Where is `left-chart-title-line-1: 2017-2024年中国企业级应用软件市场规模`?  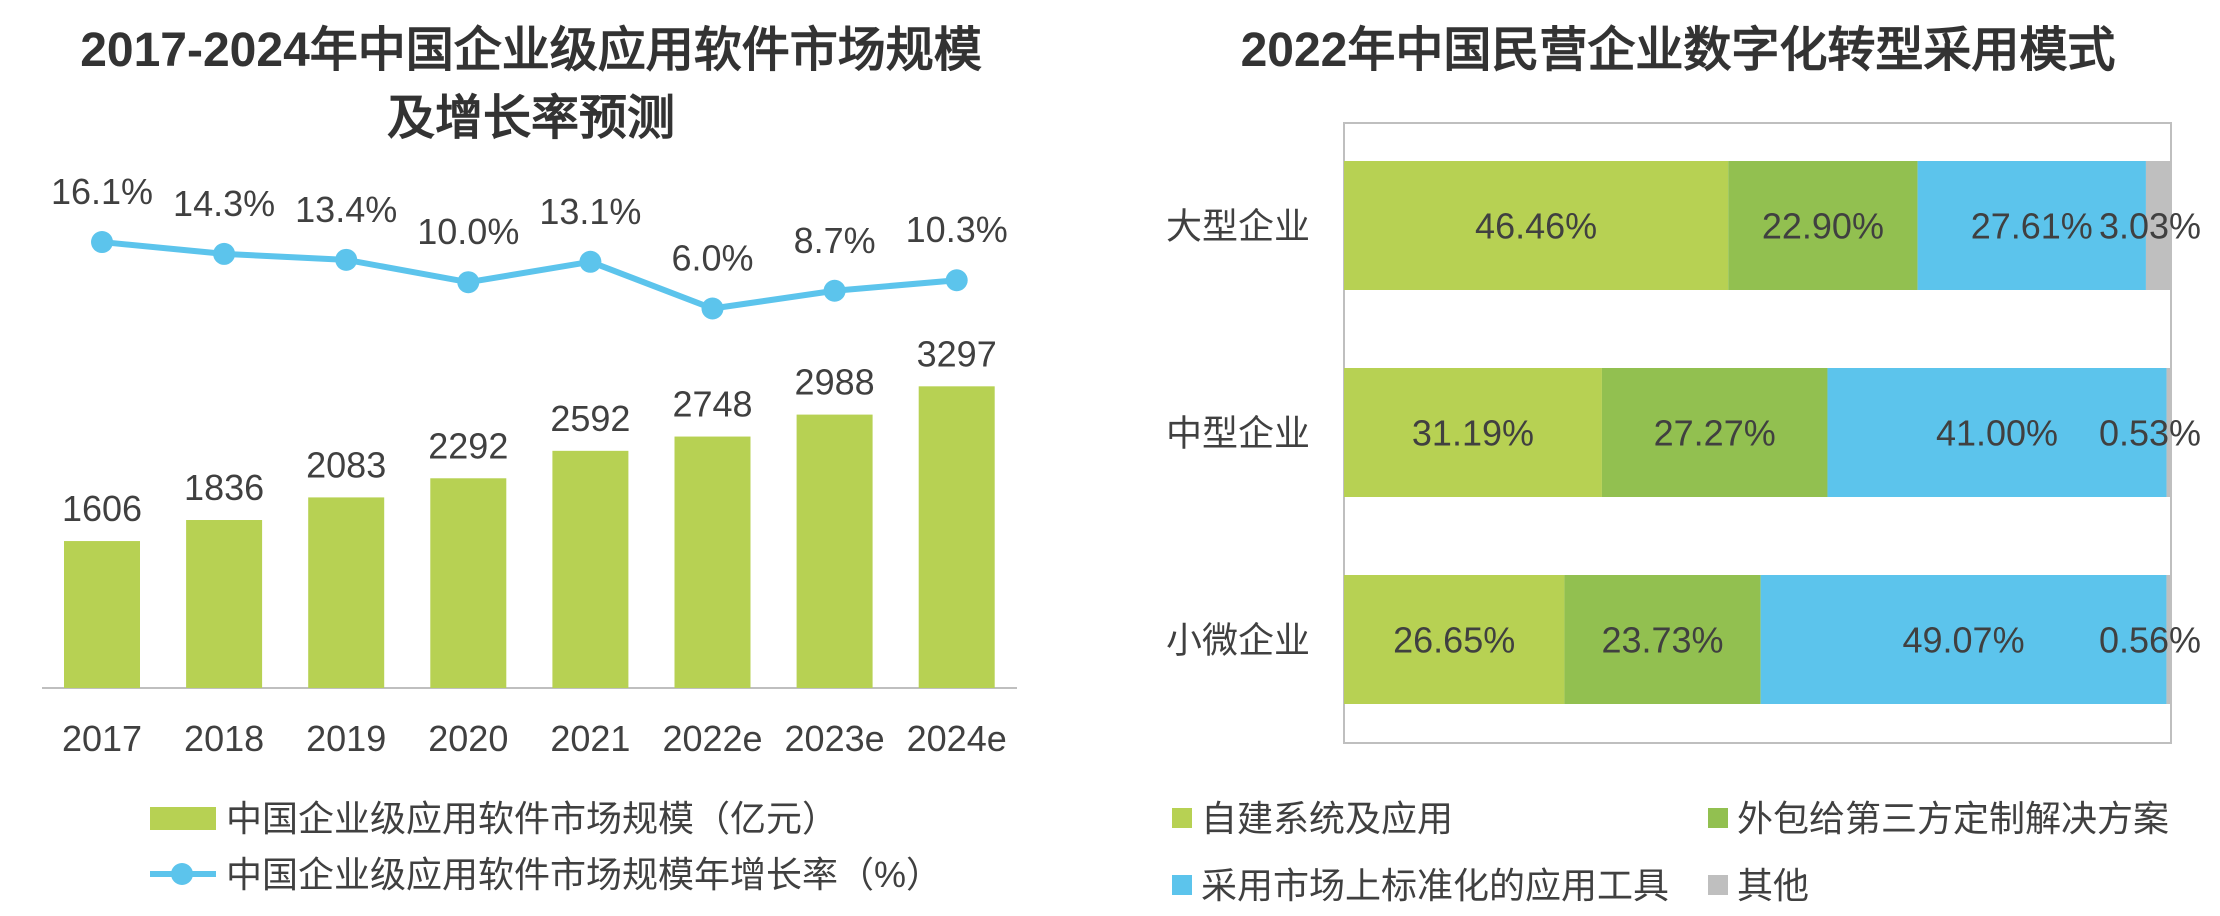
left-chart-title-line-1: 2017-2024年中国企业级应用软件市场规模 is located at coordinates (531, 50).